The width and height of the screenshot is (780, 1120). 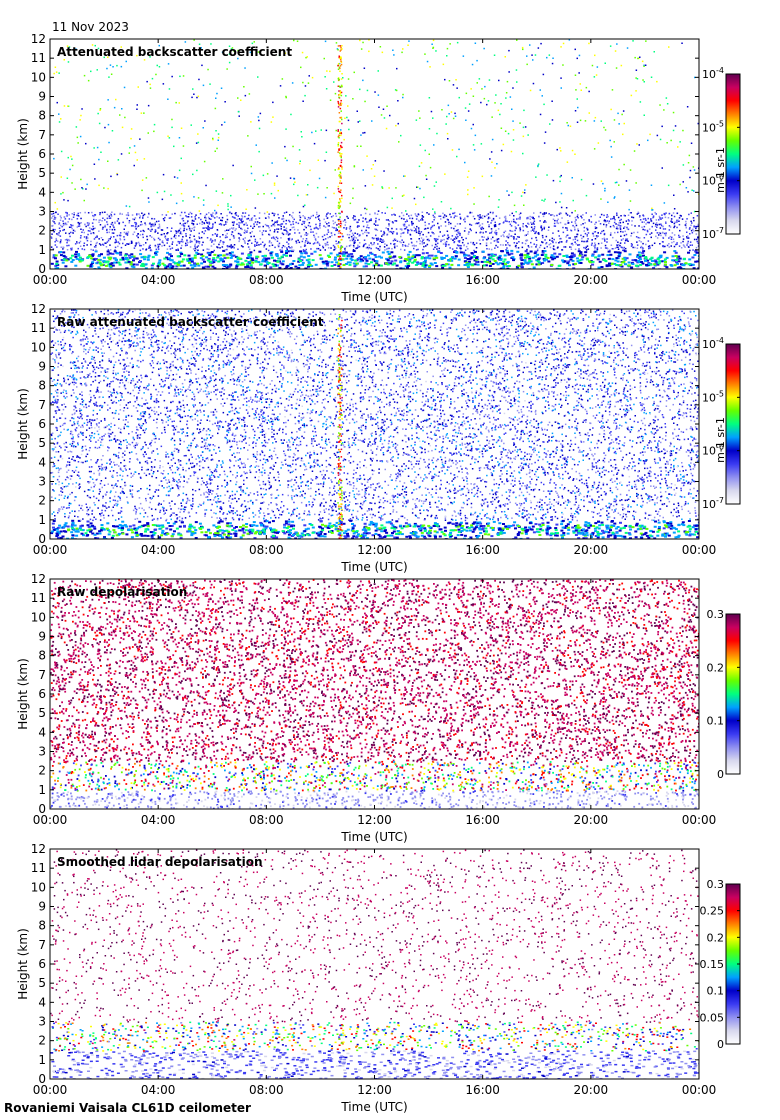 I want to click on panel-title: Smoothed lidar depolarisation, so click(x=160, y=862).